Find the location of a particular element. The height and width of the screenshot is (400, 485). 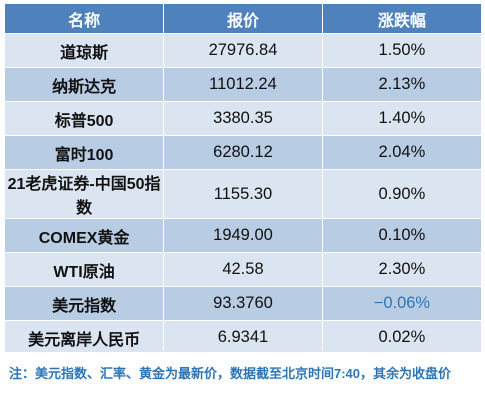

table-row: 美元指数 93.3760 −0.06% is located at coordinates (243, 303).